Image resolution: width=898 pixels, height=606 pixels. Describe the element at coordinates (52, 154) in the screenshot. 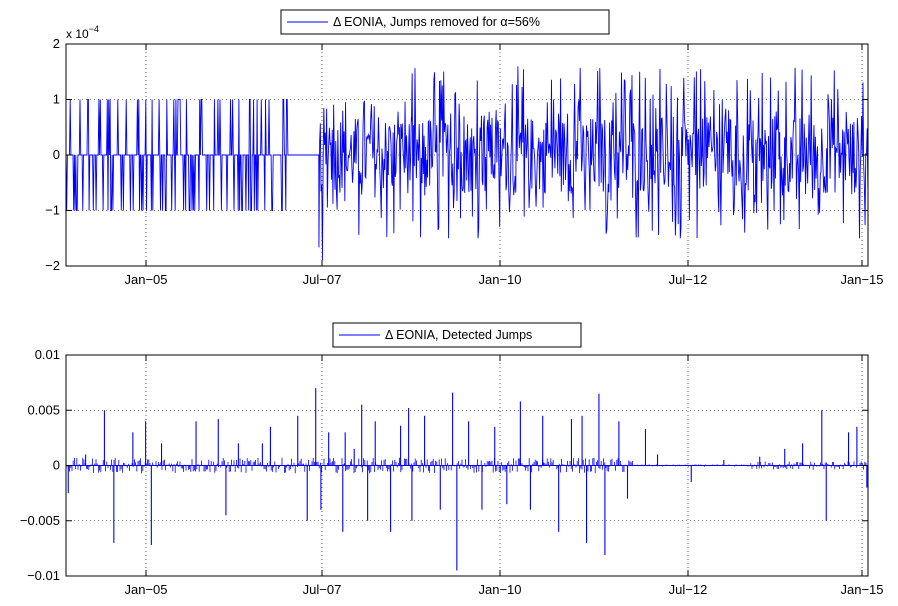

I see `y-tick-labels-top: 2 1 0 −1 −2` at that location.